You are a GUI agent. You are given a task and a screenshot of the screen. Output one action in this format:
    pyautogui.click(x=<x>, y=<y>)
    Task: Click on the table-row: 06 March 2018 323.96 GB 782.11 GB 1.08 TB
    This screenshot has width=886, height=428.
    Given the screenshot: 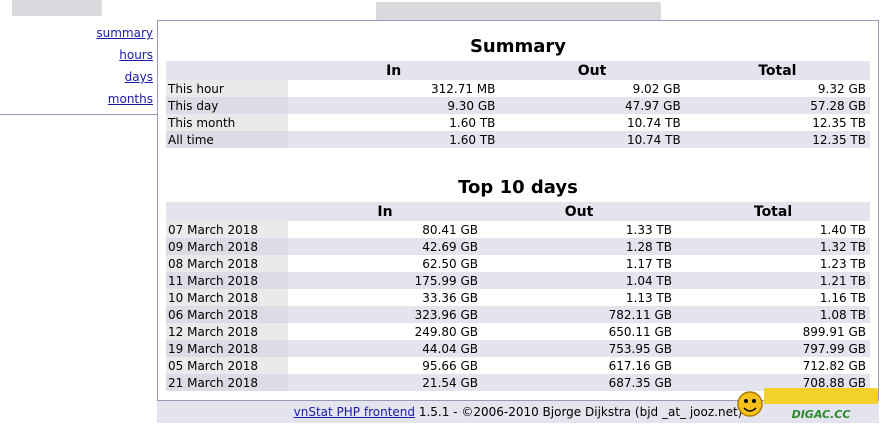 What is the action you would take?
    pyautogui.click(x=518, y=314)
    